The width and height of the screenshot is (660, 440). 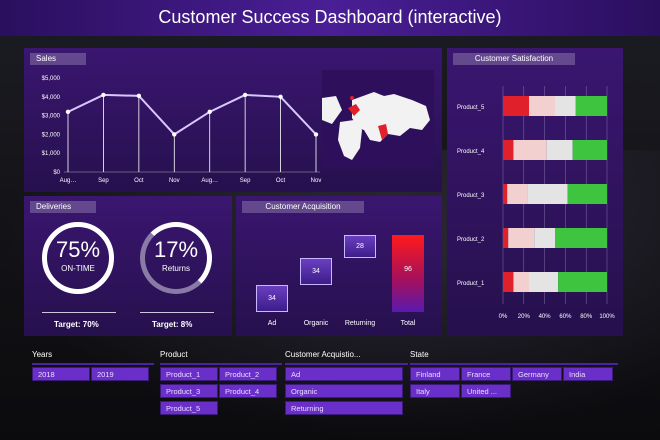 I want to click on map-highlight-europe, so click(x=354, y=110).